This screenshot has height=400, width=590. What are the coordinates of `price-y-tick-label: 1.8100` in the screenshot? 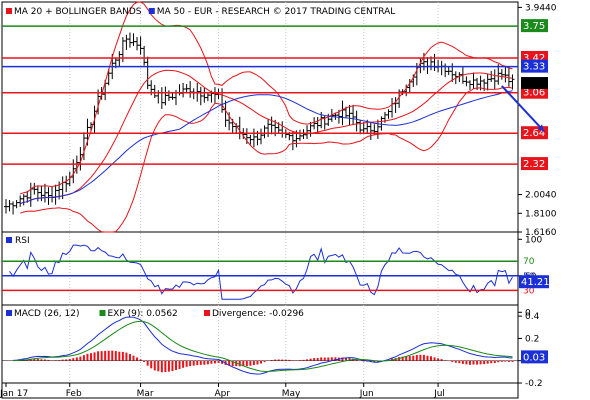 It's located at (541, 214).